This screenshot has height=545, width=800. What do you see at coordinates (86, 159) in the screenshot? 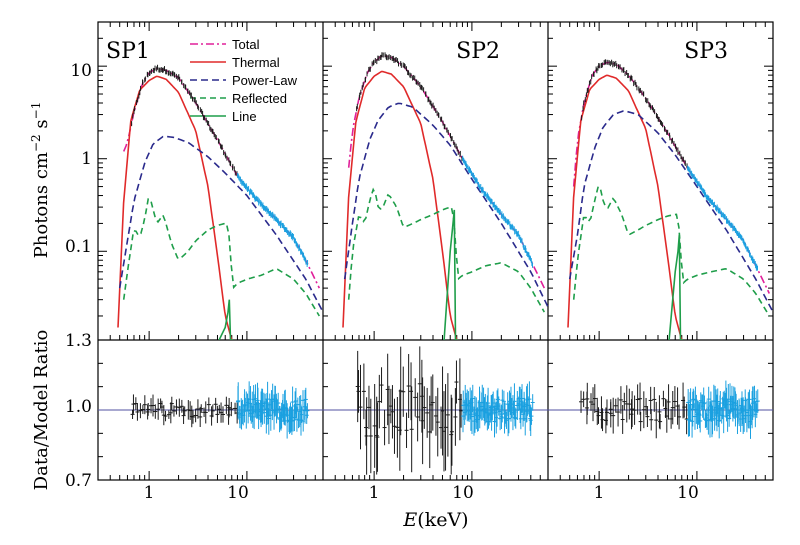
I see `y-tick-label-1: 1` at bounding box center [86, 159].